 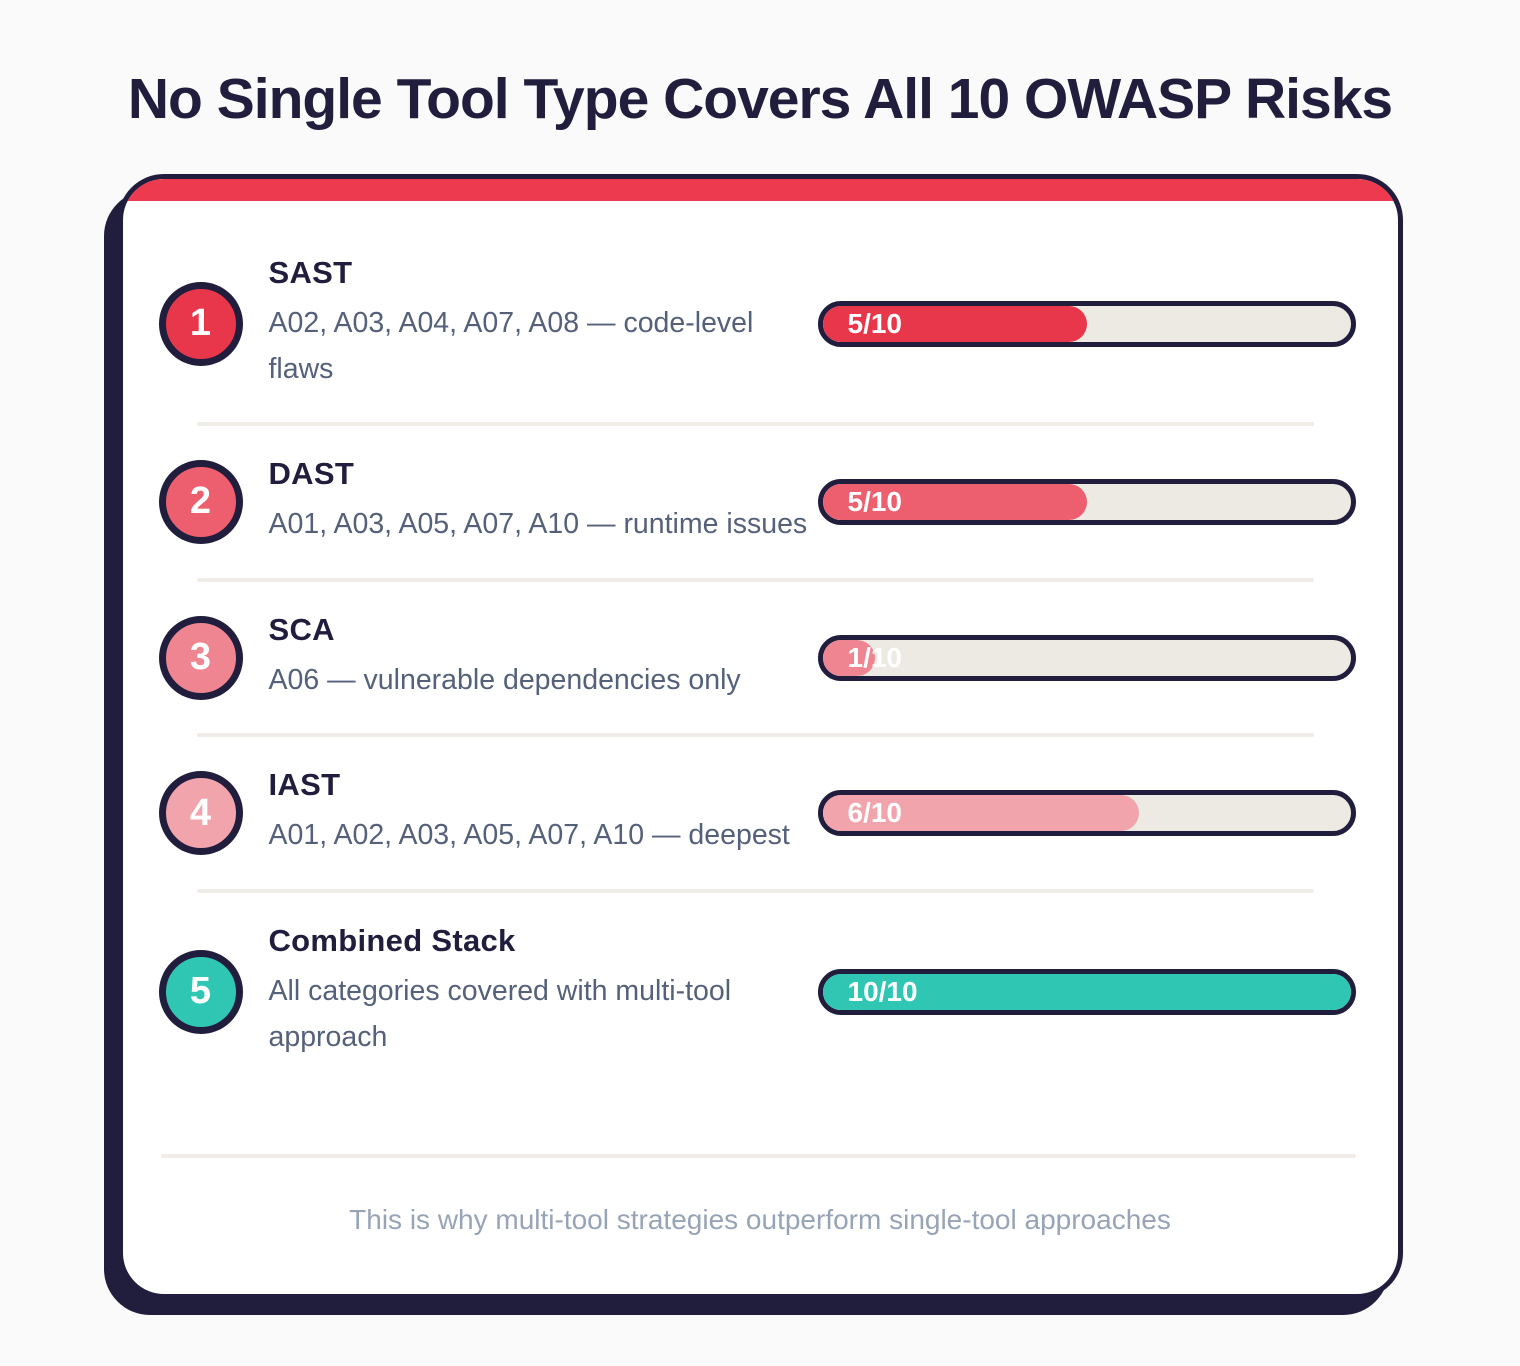 What do you see at coordinates (304, 785) in the screenshot?
I see `tool-title: IAST` at bounding box center [304, 785].